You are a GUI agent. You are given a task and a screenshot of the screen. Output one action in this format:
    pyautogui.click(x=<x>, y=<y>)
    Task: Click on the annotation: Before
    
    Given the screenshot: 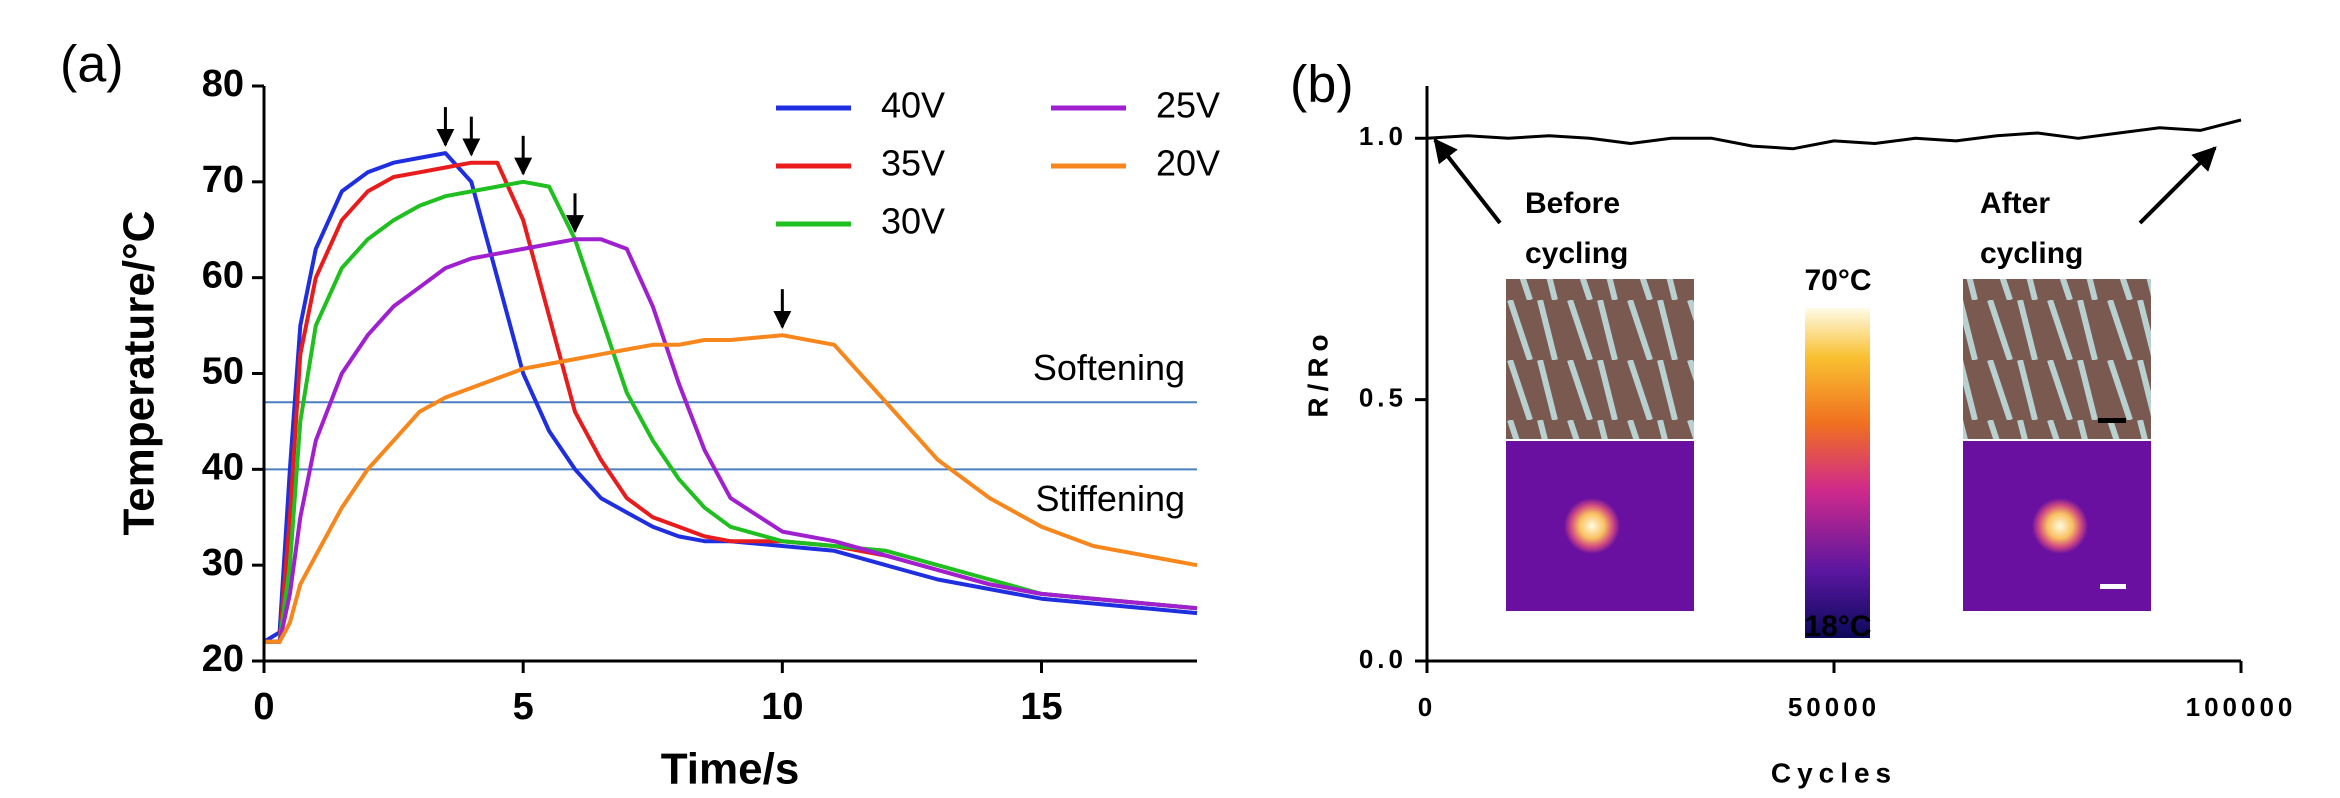 What is the action you would take?
    pyautogui.click(x=1572, y=203)
    